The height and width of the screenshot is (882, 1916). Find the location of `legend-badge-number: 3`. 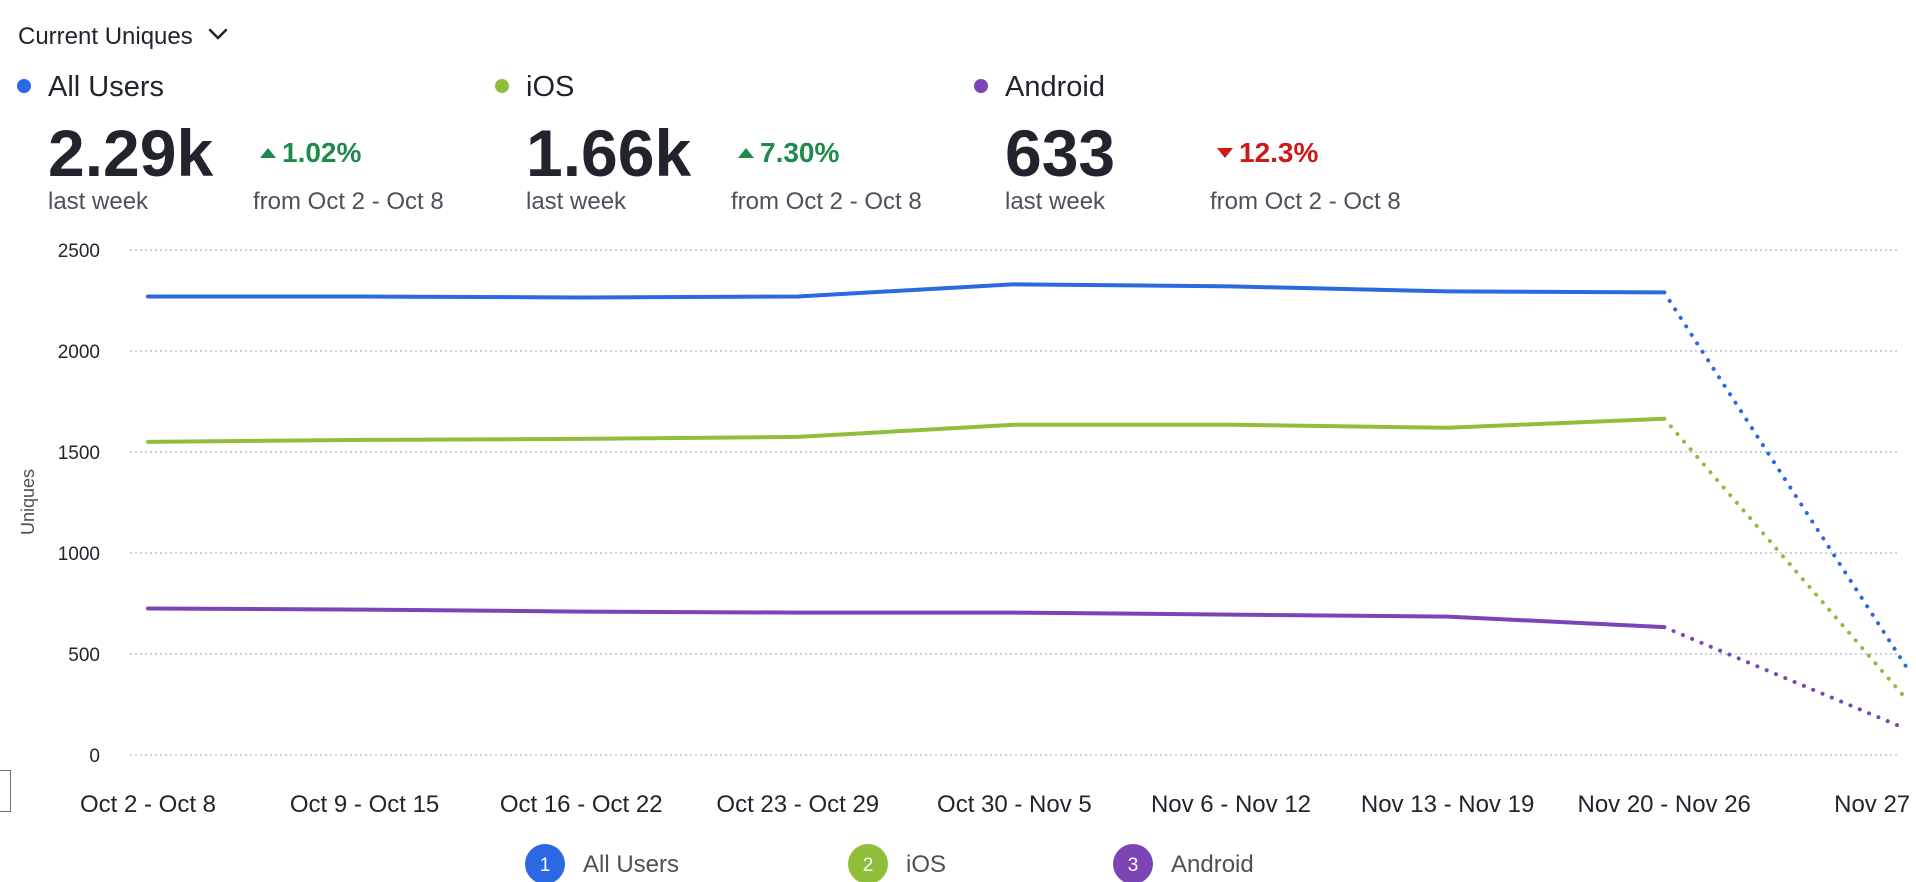

legend-badge-number: 3 is located at coordinates (1133, 865).